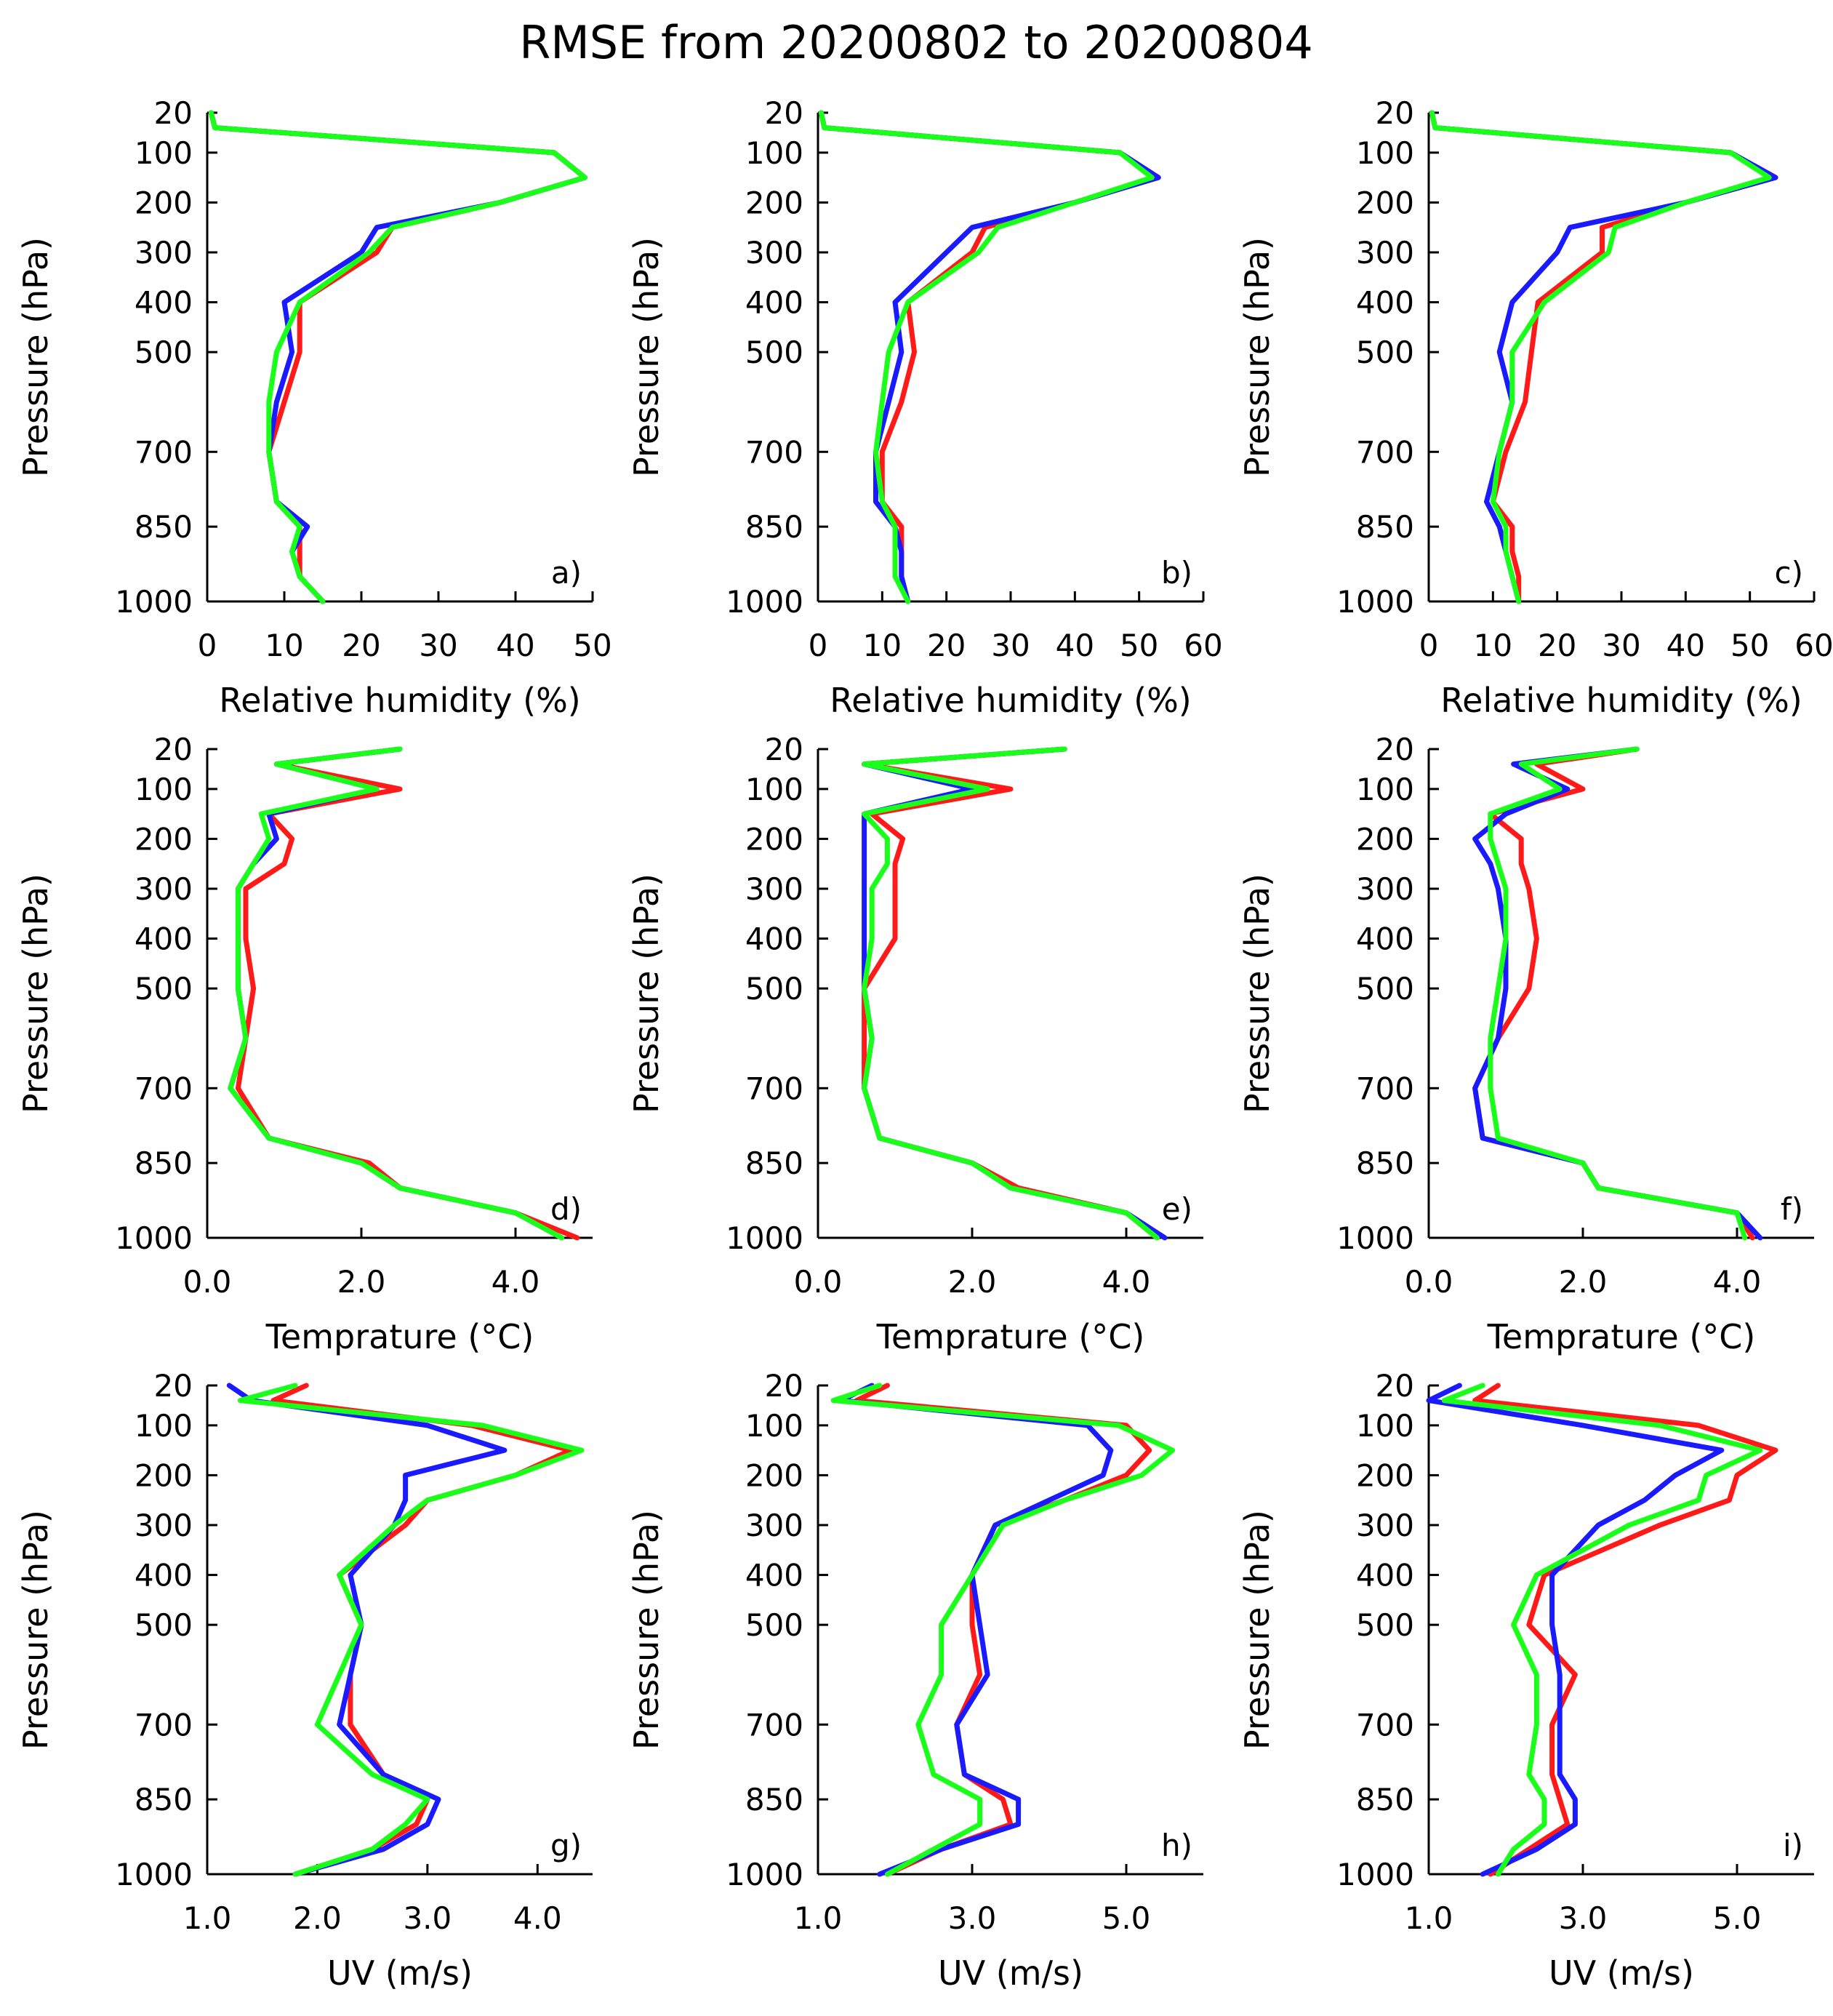 The image size is (1833, 2016). Describe the element at coordinates (1685, 645) in the screenshot. I see `x-tick-label: 40` at that location.